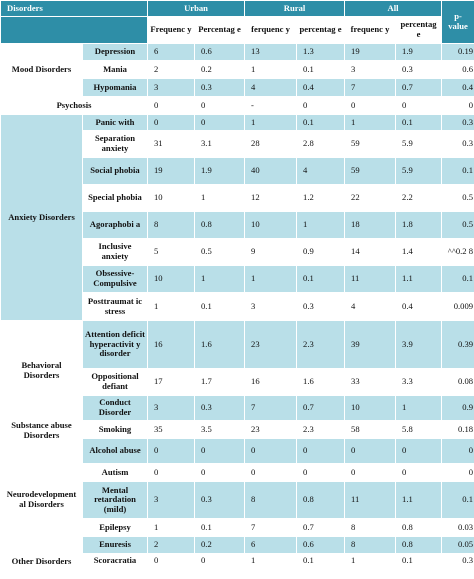  Describe the element at coordinates (237, 87) in the screenshot. I see `table-row: Hypomania 3 0.3 4 0.4 7 0.7 0.4` at that location.